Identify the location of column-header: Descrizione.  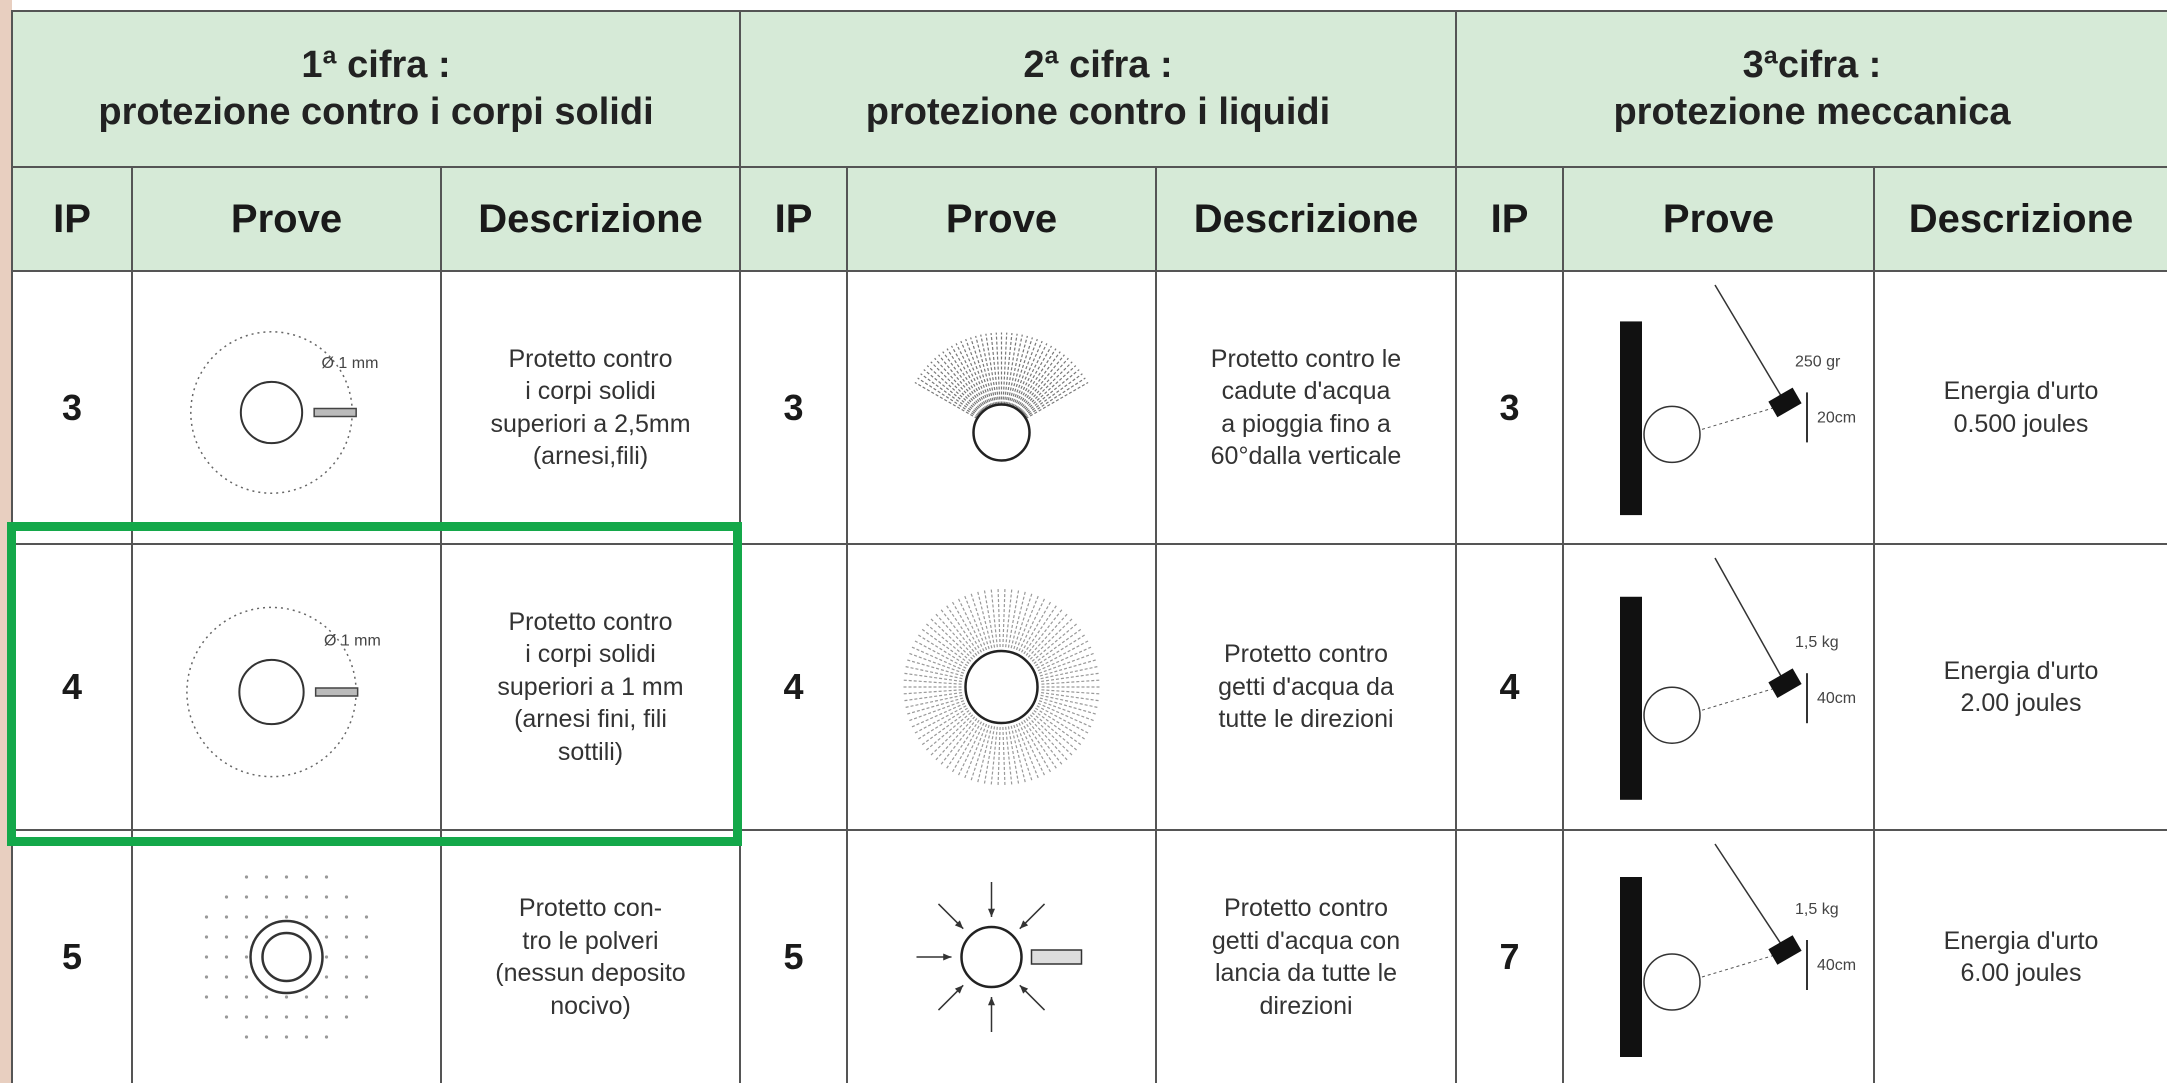
(2020, 219).